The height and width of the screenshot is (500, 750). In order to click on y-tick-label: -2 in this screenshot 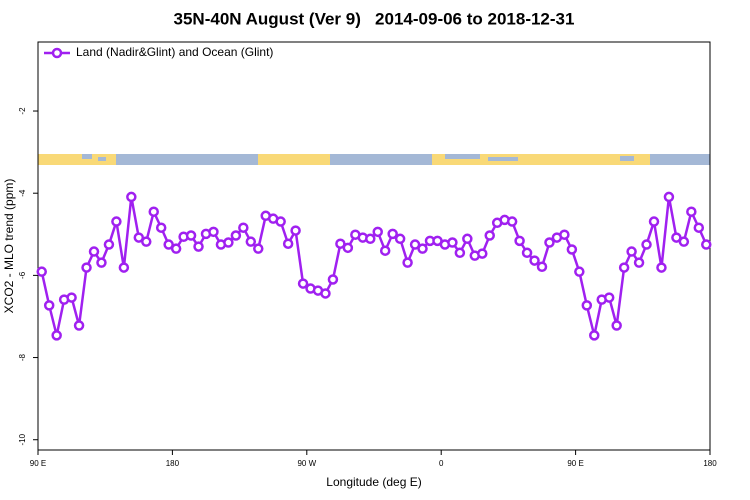, I will do `click(22, 111)`.